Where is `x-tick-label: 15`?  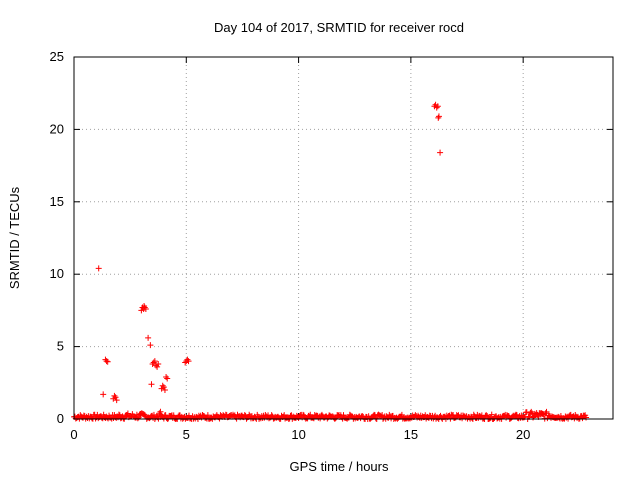 x-tick-label: 15 is located at coordinates (411, 434).